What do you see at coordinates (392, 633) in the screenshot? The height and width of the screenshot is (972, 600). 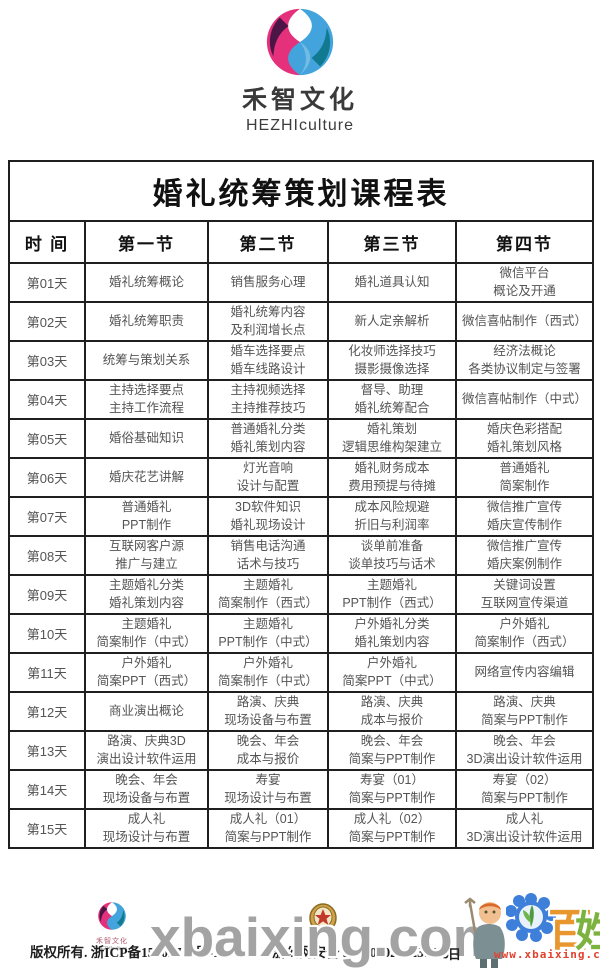 I see `course-cell: 户外婚礼分类 婚礼策划内容` at bounding box center [392, 633].